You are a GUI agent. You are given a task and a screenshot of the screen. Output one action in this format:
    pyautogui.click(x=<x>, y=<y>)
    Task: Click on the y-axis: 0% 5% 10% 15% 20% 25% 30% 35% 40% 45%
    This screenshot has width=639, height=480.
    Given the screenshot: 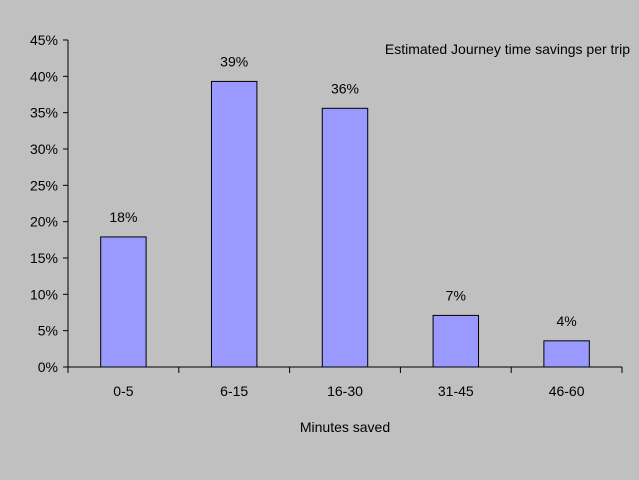 What is the action you would take?
    pyautogui.click(x=49, y=203)
    